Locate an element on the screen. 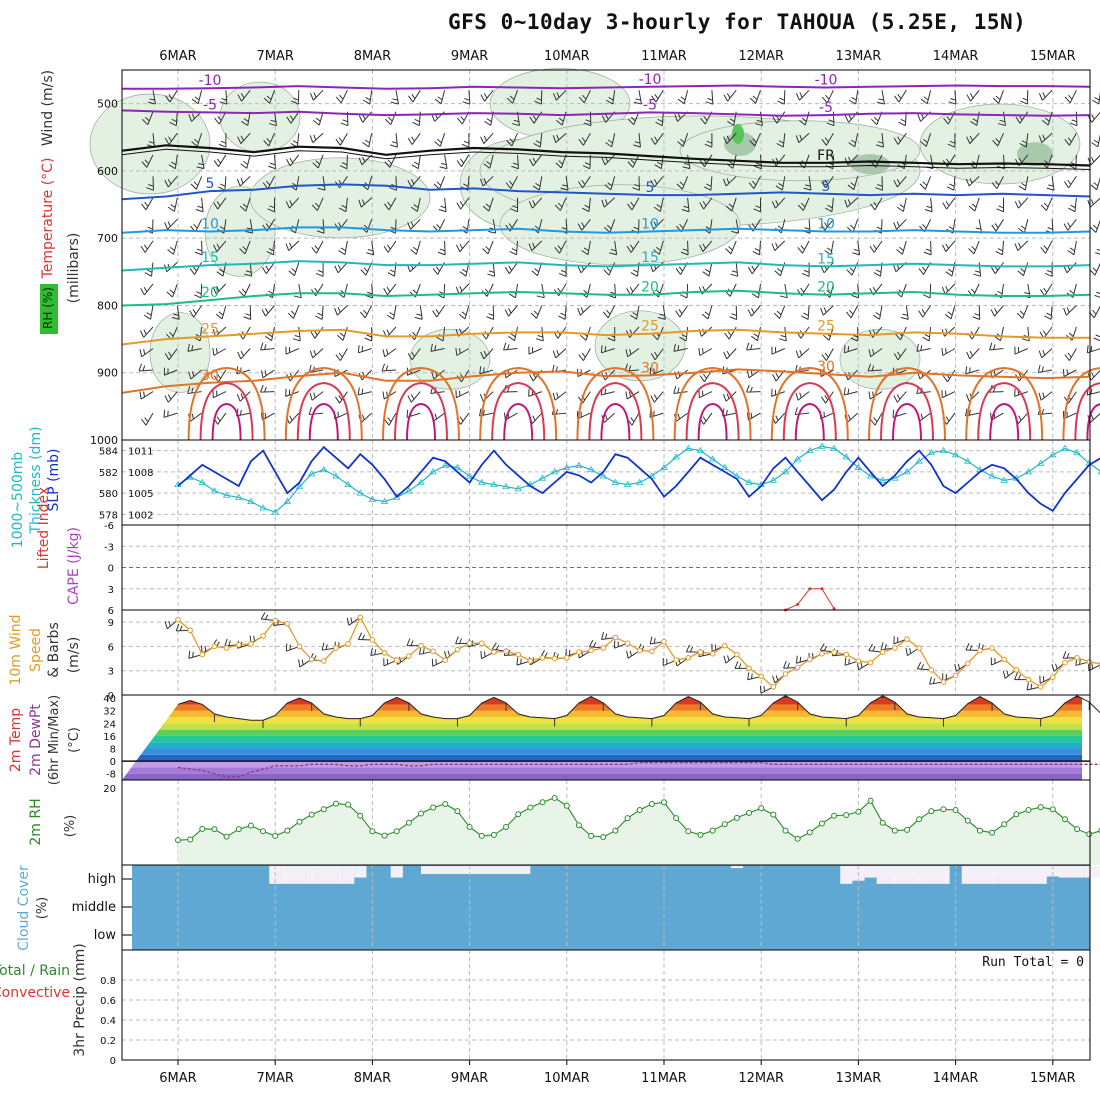  top-date-label-7: 13MAR is located at coordinates (859, 56).